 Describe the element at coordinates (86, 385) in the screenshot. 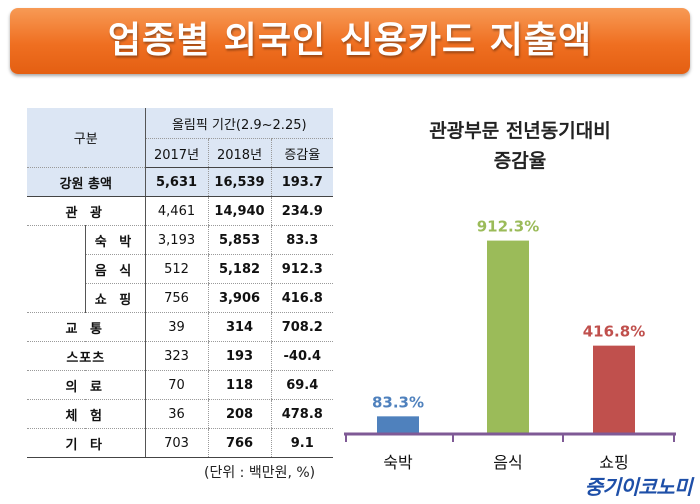

I see `row-label: 의 료` at that location.